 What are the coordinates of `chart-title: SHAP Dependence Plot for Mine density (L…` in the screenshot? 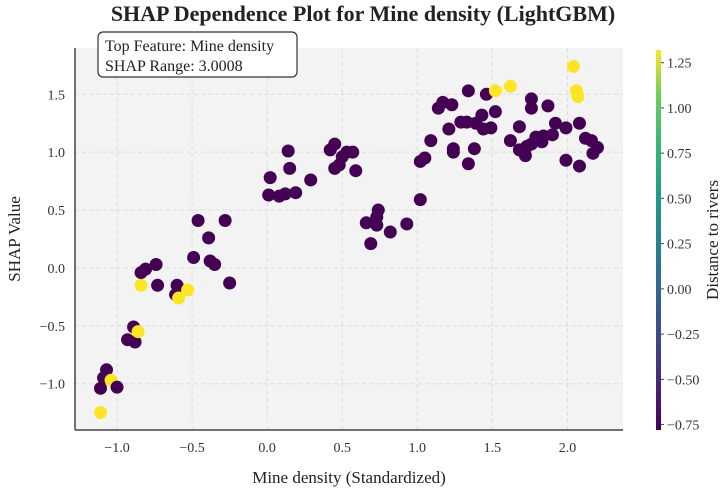 It's located at (363, 13).